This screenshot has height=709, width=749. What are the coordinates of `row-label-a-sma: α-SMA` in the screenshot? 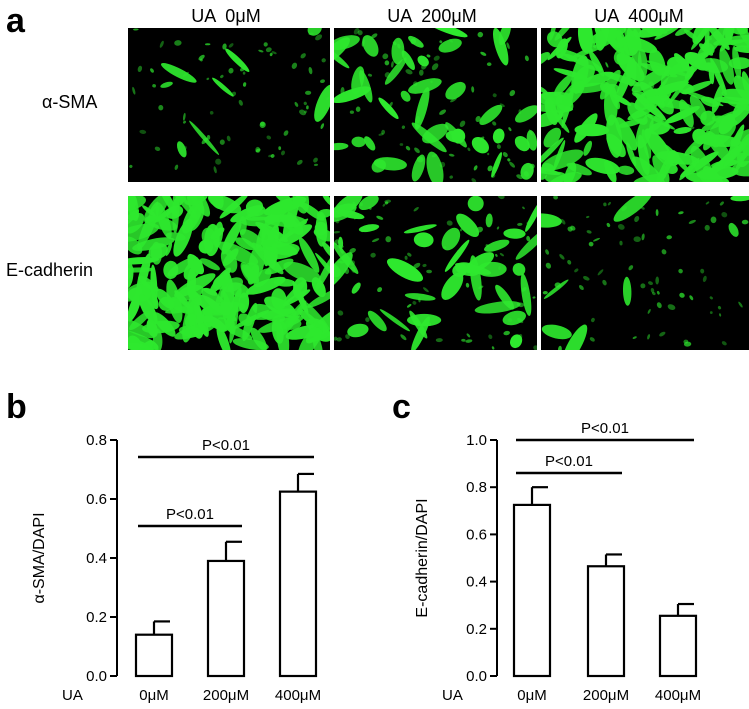 It's located at (70, 102).